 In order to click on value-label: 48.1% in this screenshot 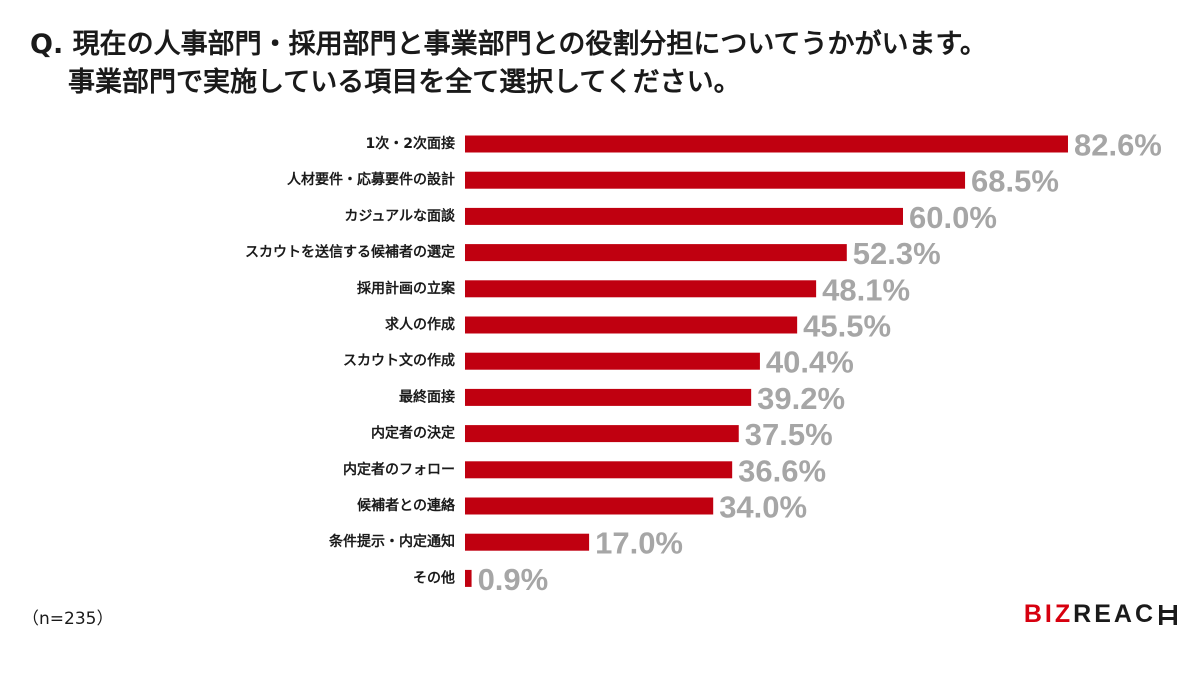, I will do `click(866, 289)`.